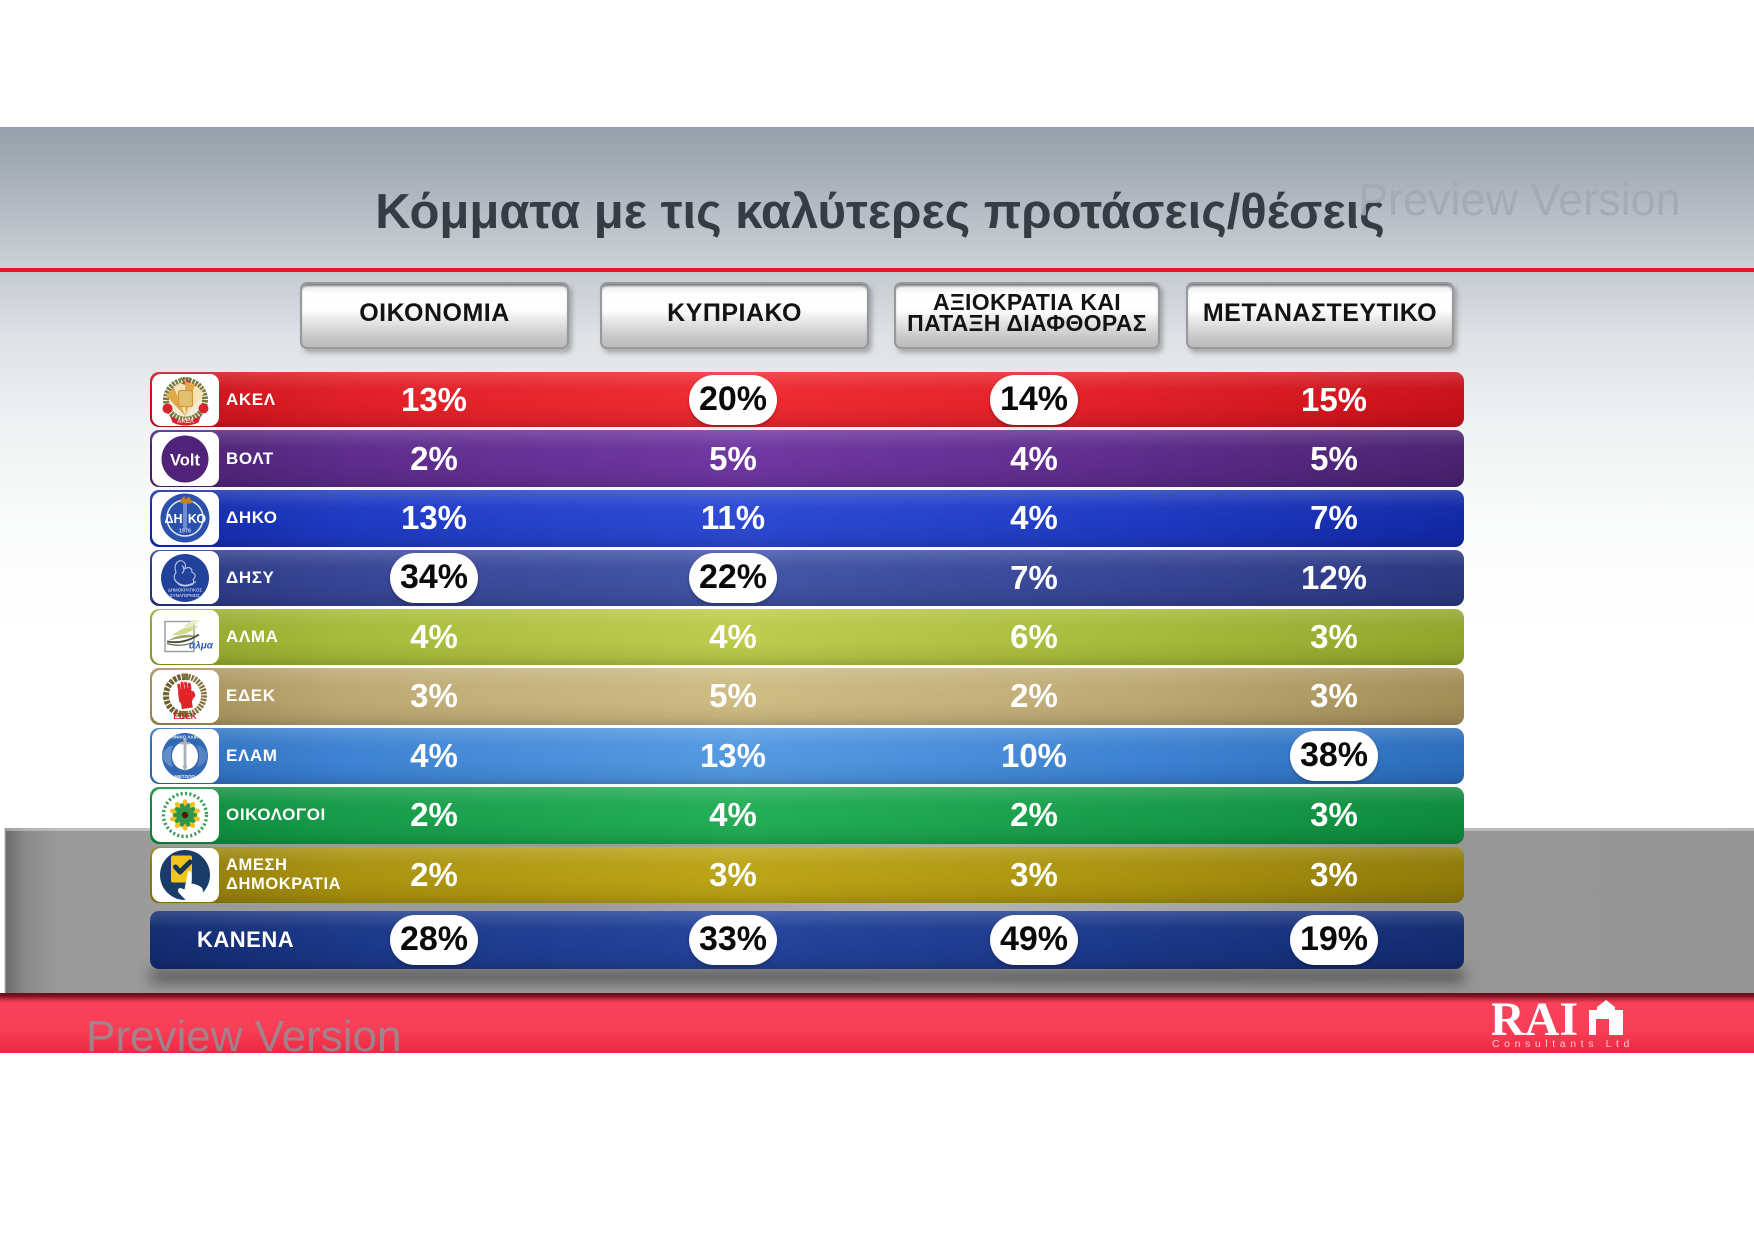 Image resolution: width=1754 pixels, height=1240 pixels. What do you see at coordinates (185, 422) in the screenshot?
I see `svg-text: ΑΚΕΛ` at bounding box center [185, 422].